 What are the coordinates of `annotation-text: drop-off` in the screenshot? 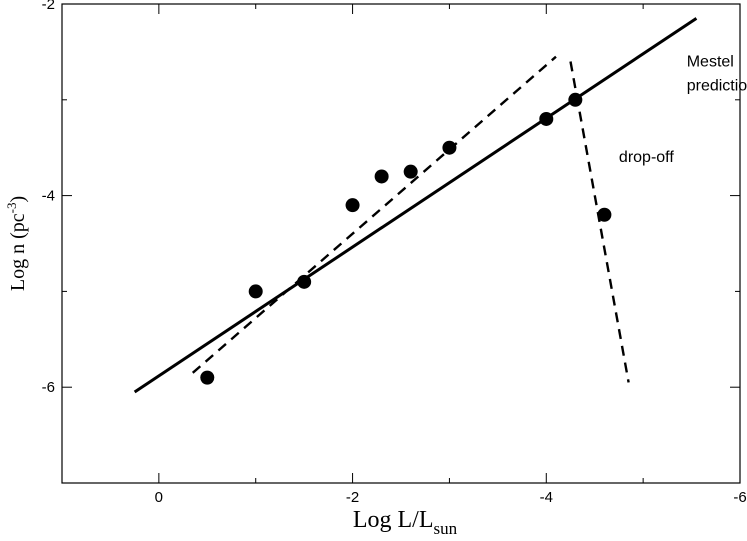 It's located at (646, 157).